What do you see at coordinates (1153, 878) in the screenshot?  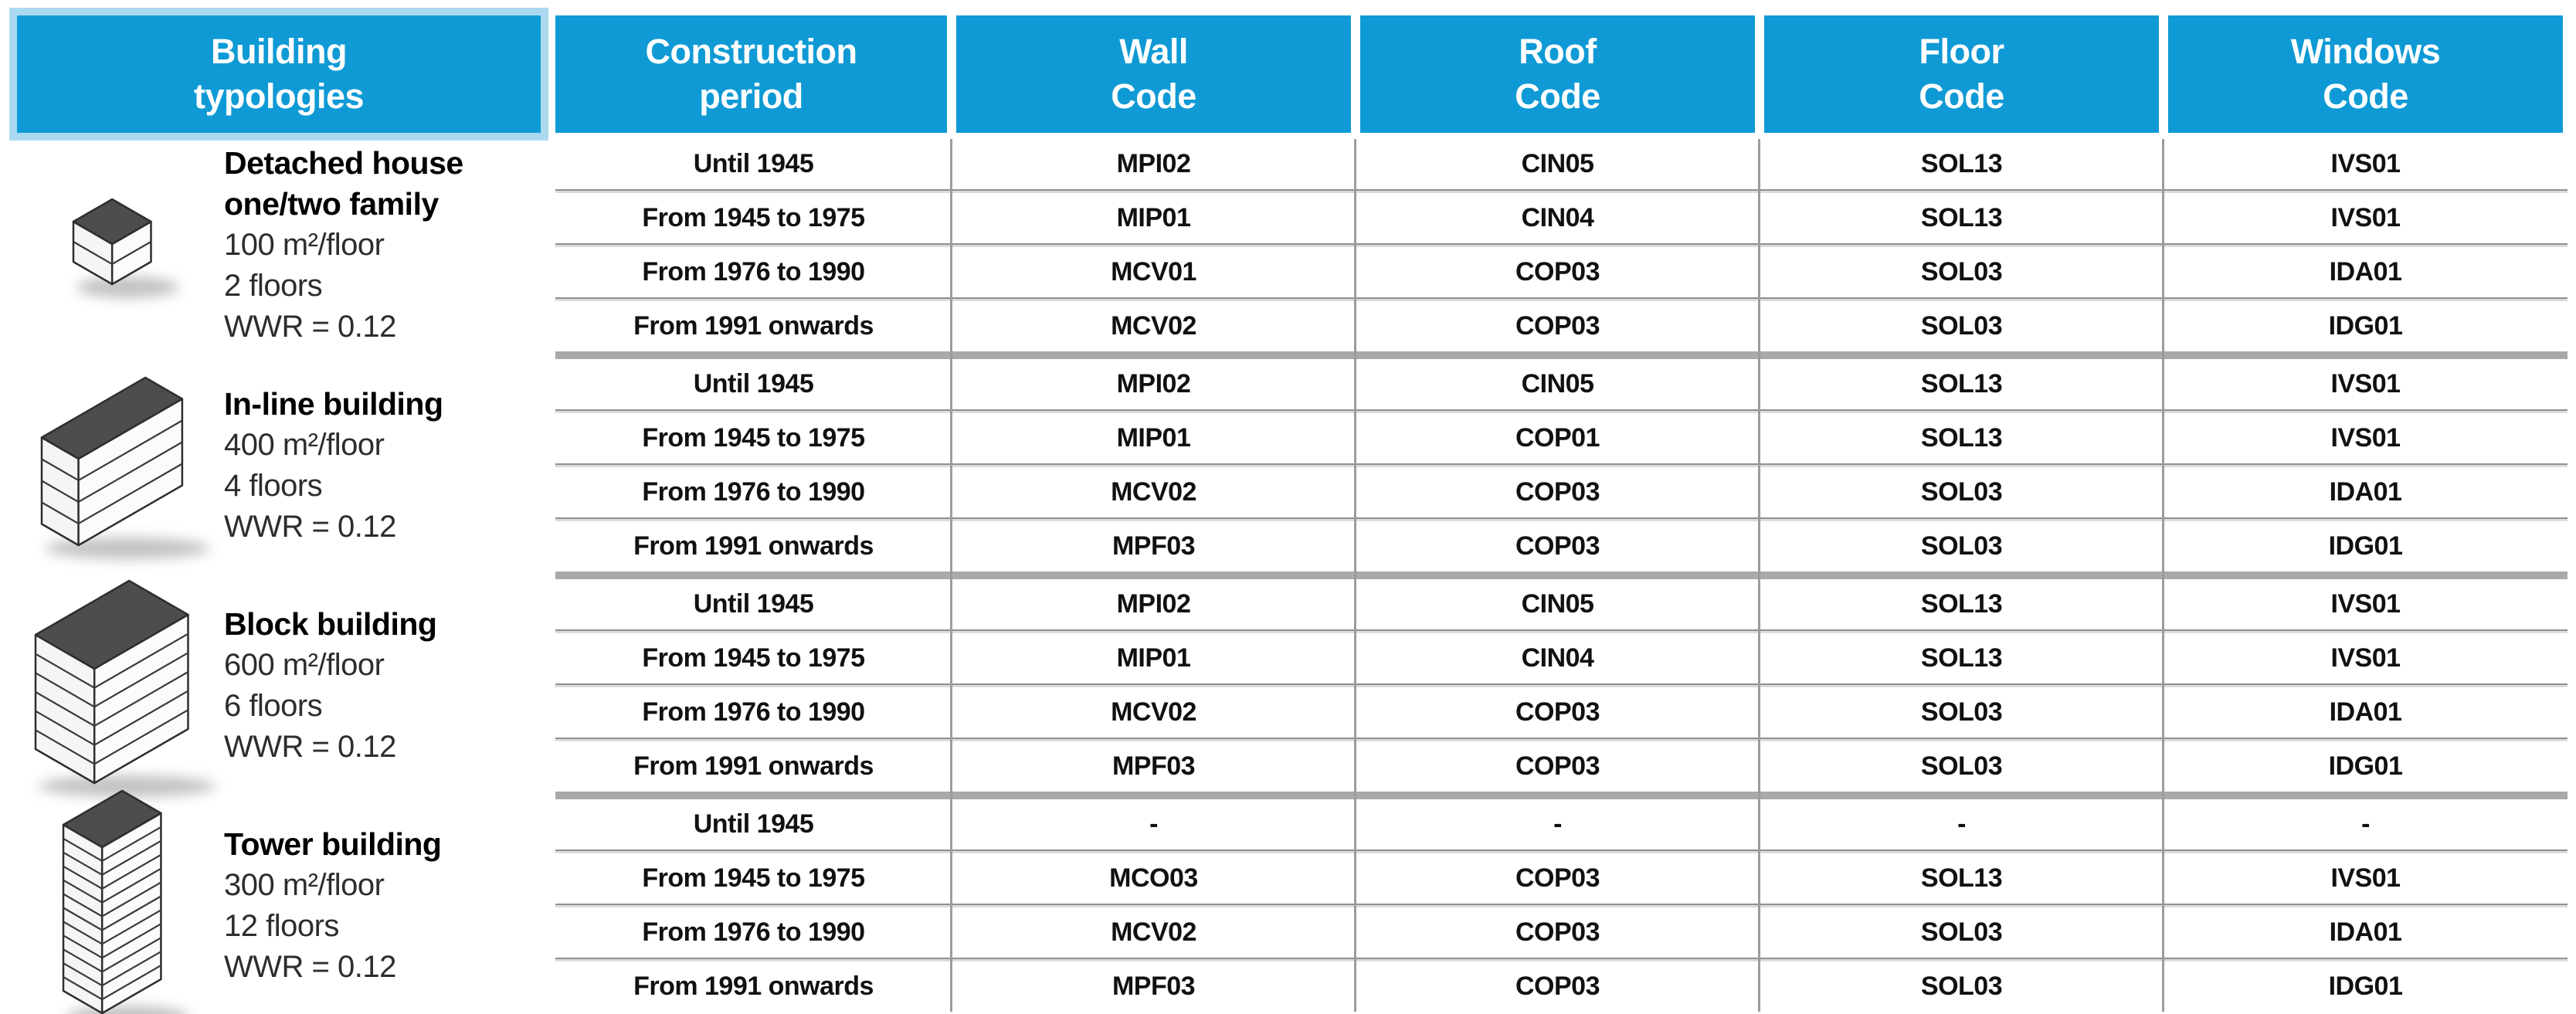 I see `wall-code-cell: MCO03` at bounding box center [1153, 878].